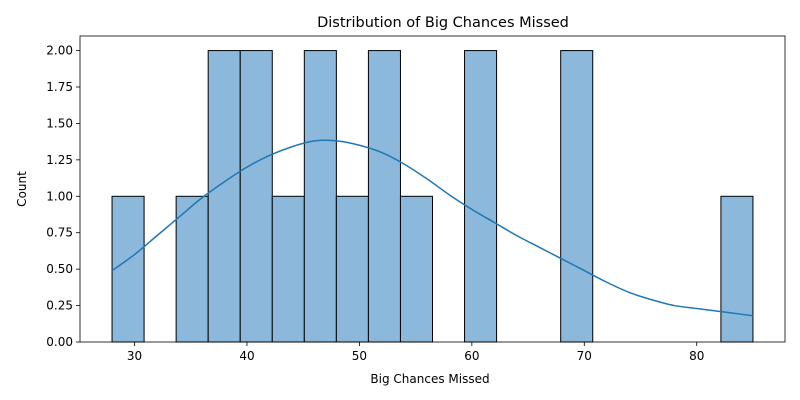  Describe the element at coordinates (429, 379) in the screenshot. I see `x-axis-label: Big Chances Missed` at that location.